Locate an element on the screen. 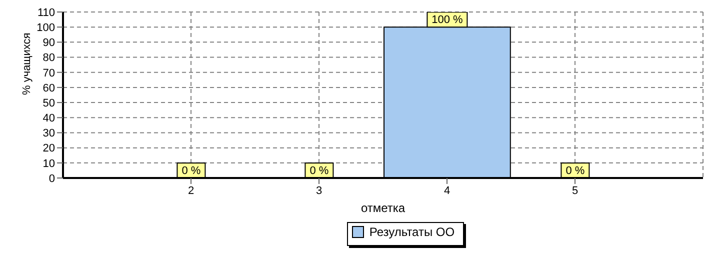 This screenshot has width=719, height=262. y-tick-label: 110 is located at coordinates (46, 12).